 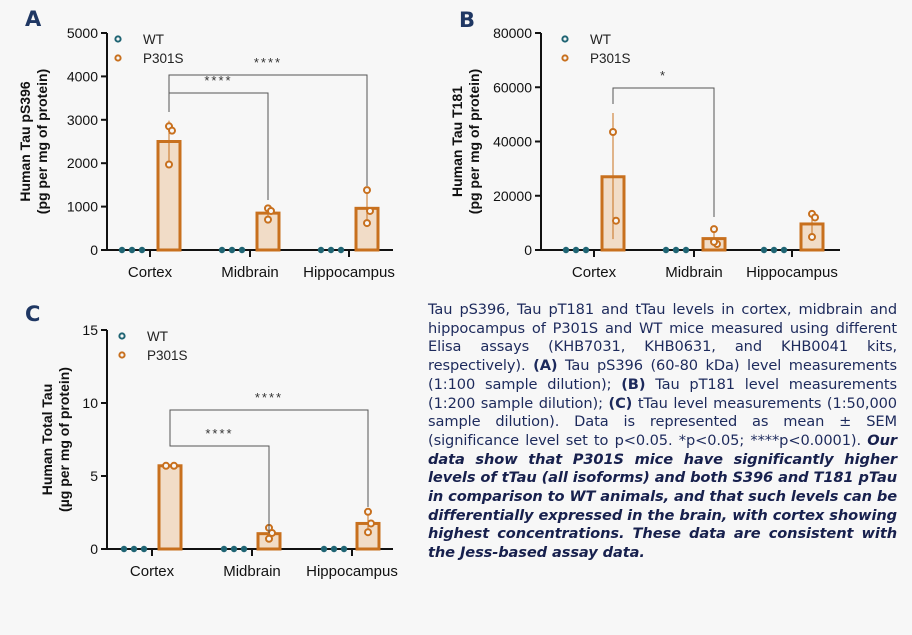 I want to click on panel-letter: B, so click(x=467, y=20).